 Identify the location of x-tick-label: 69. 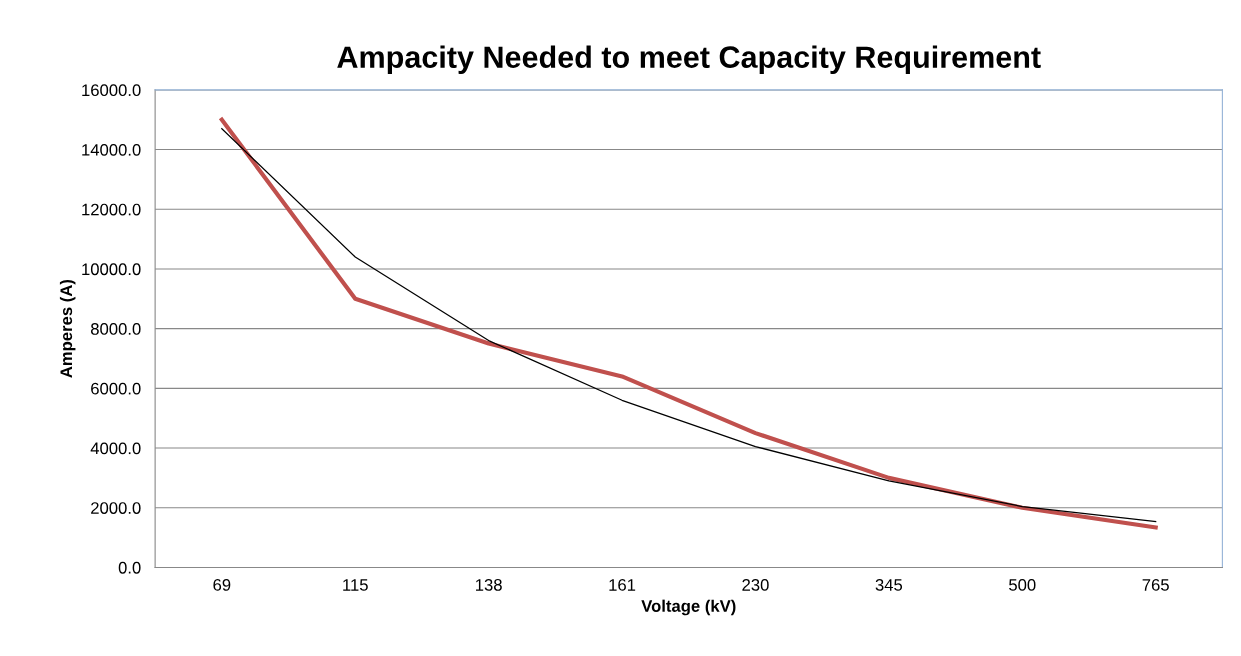
(222, 584).